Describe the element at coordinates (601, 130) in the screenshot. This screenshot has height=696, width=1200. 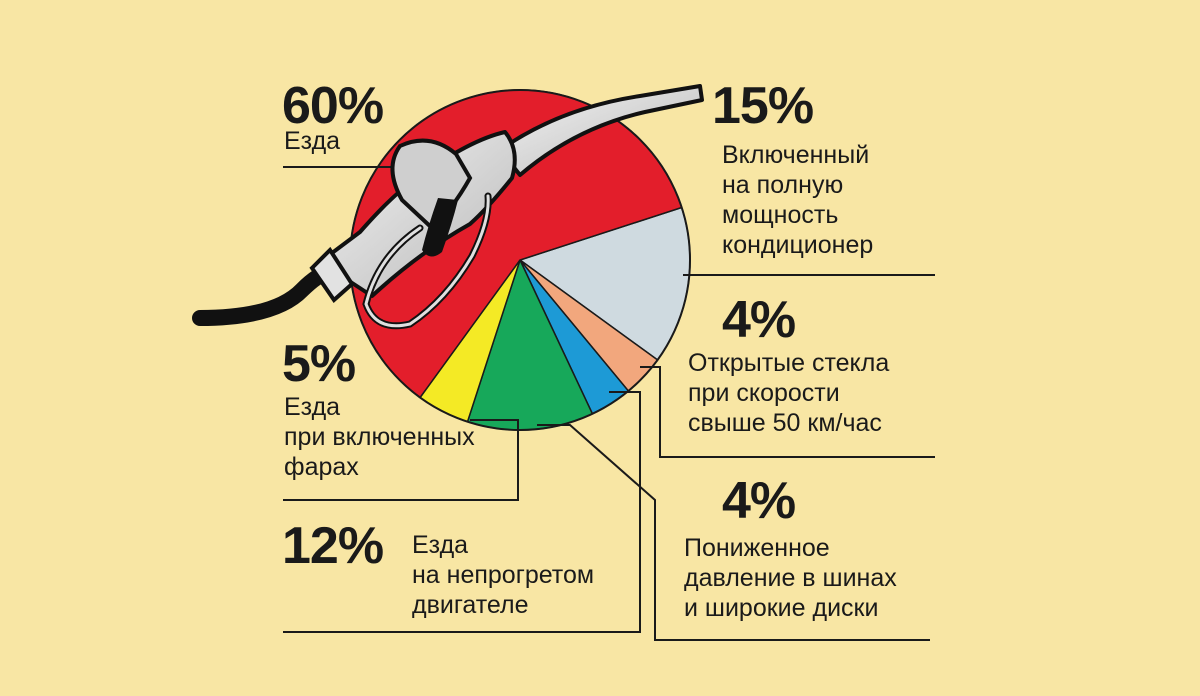
I see `nozzle-spout` at that location.